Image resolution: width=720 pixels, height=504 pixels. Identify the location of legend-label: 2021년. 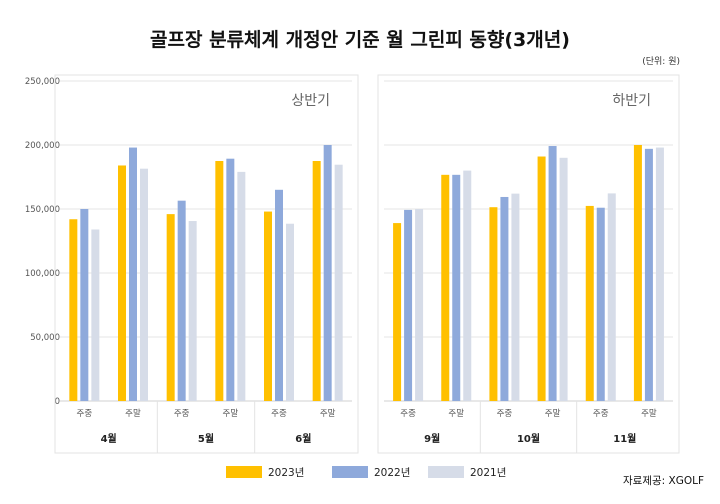
(488, 473).